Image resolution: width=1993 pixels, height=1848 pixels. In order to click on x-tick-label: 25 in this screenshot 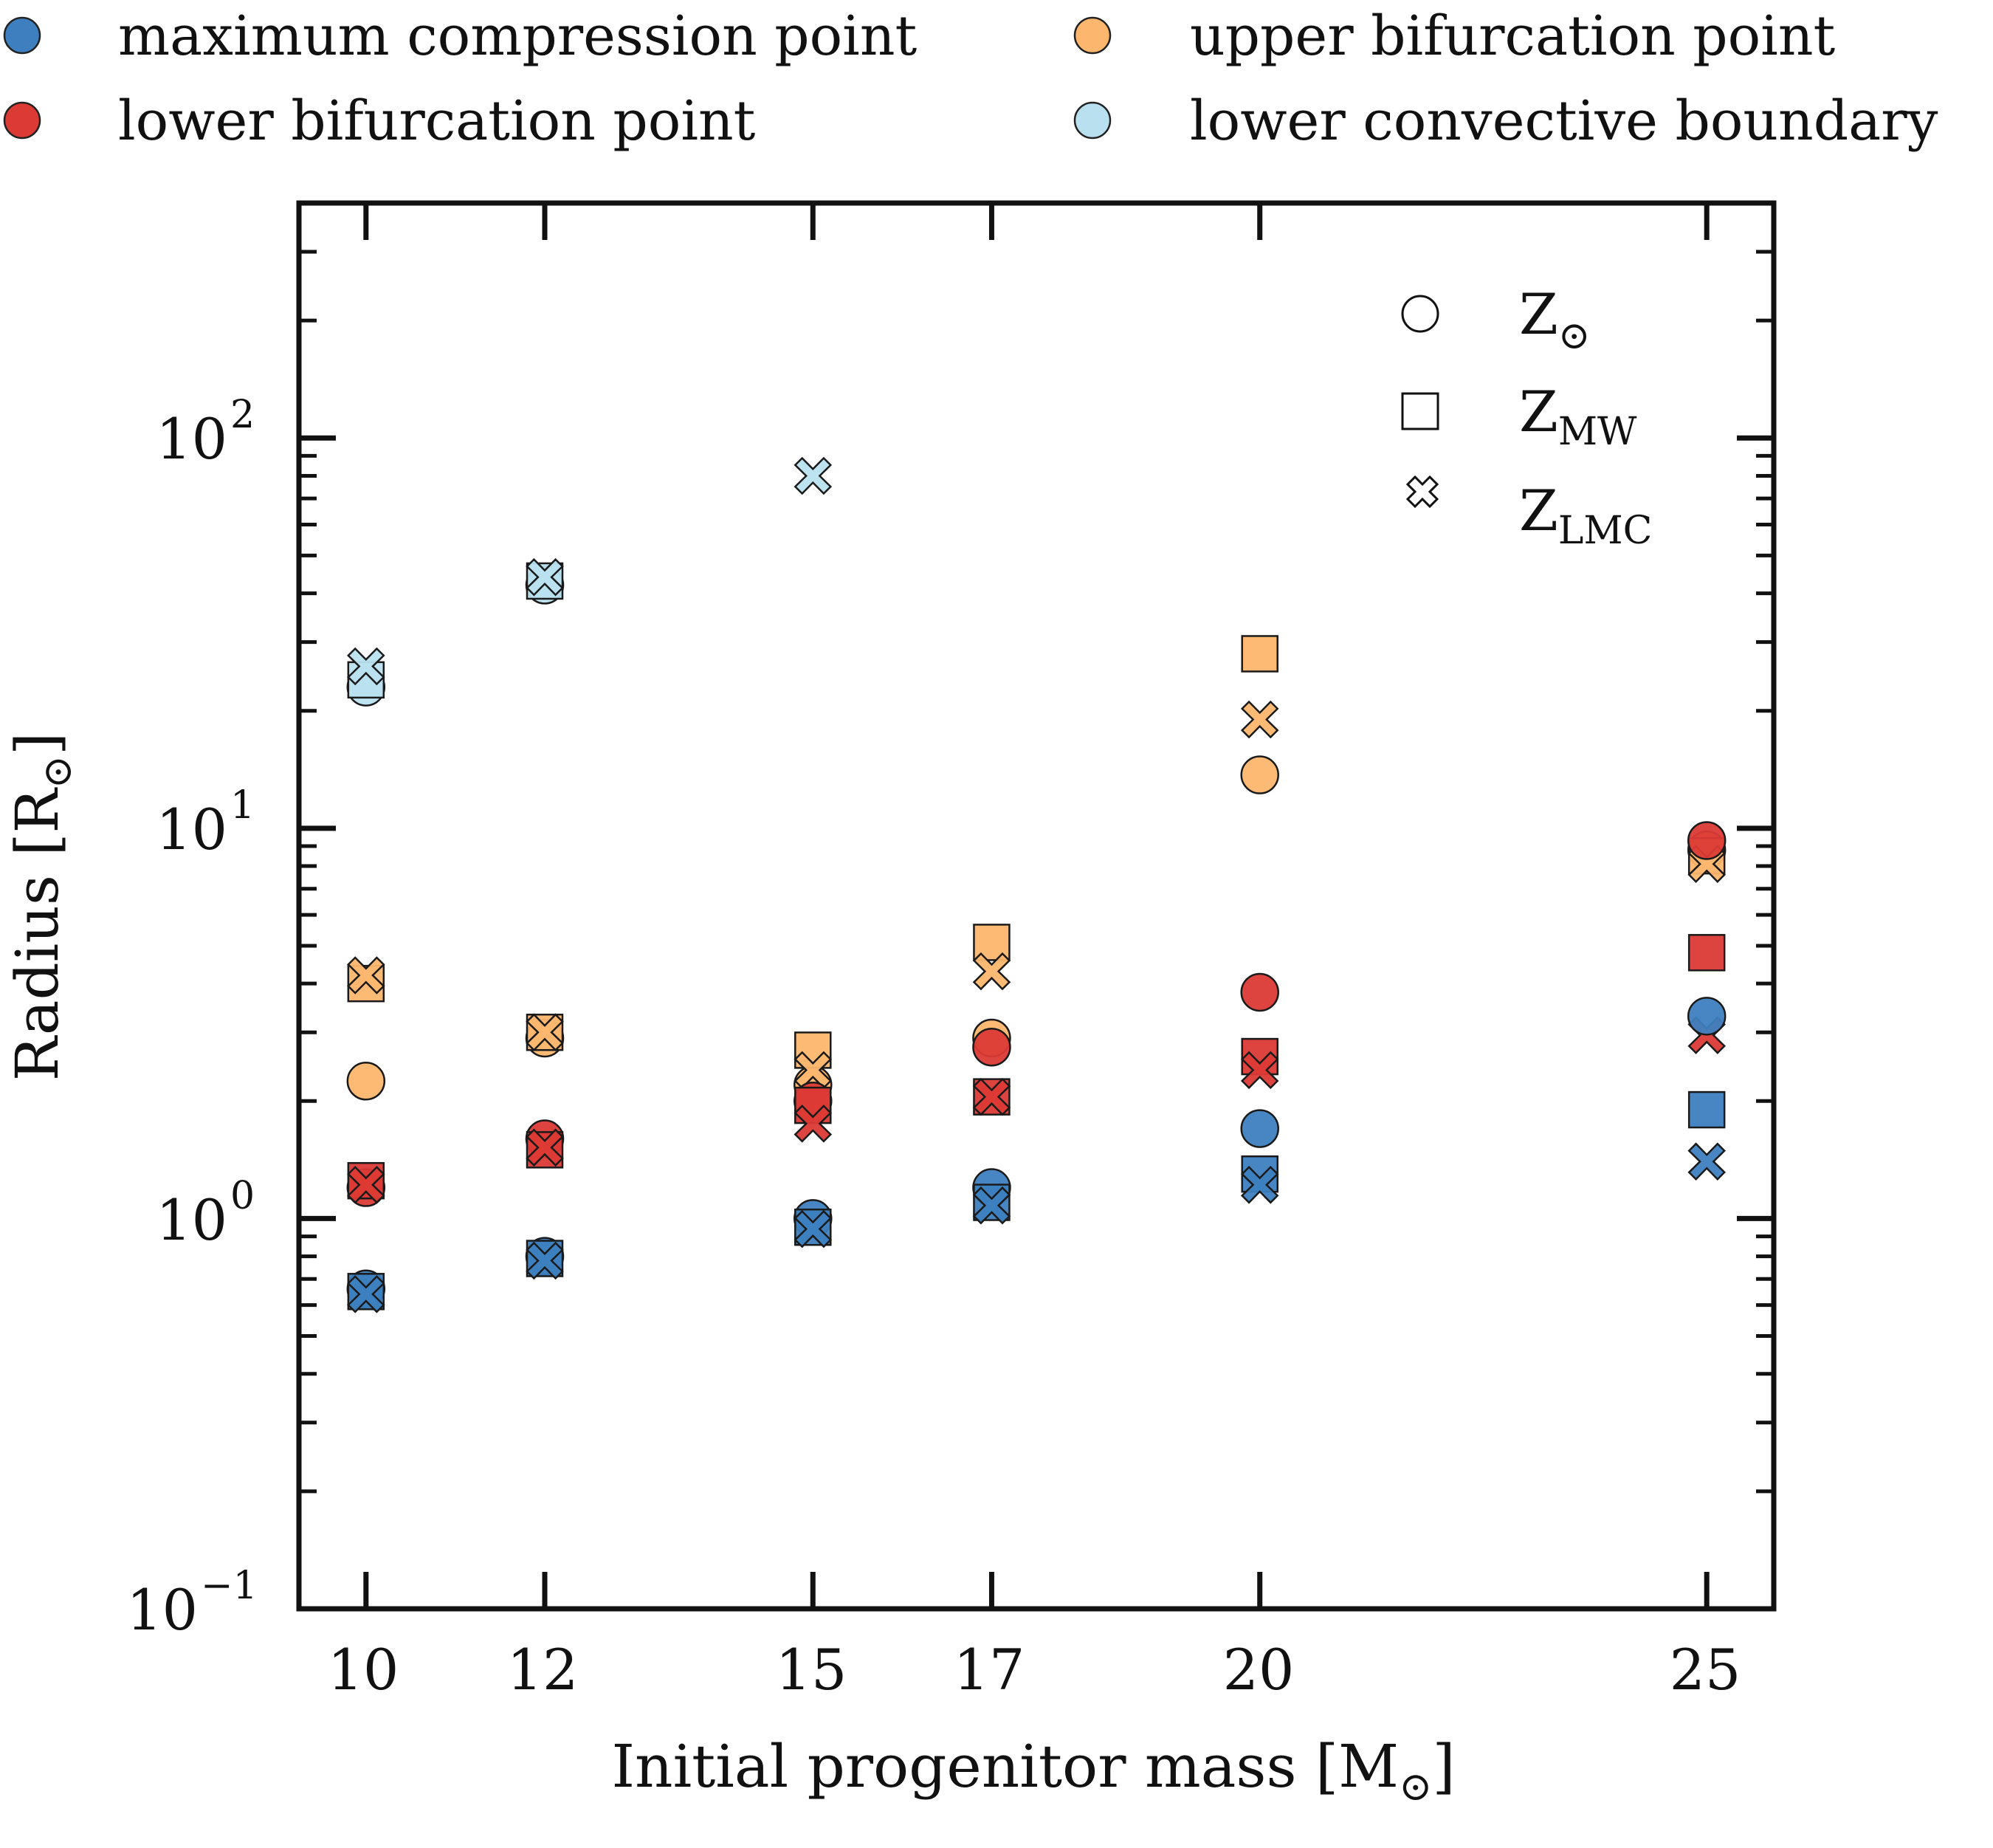, I will do `click(1705, 1670)`.